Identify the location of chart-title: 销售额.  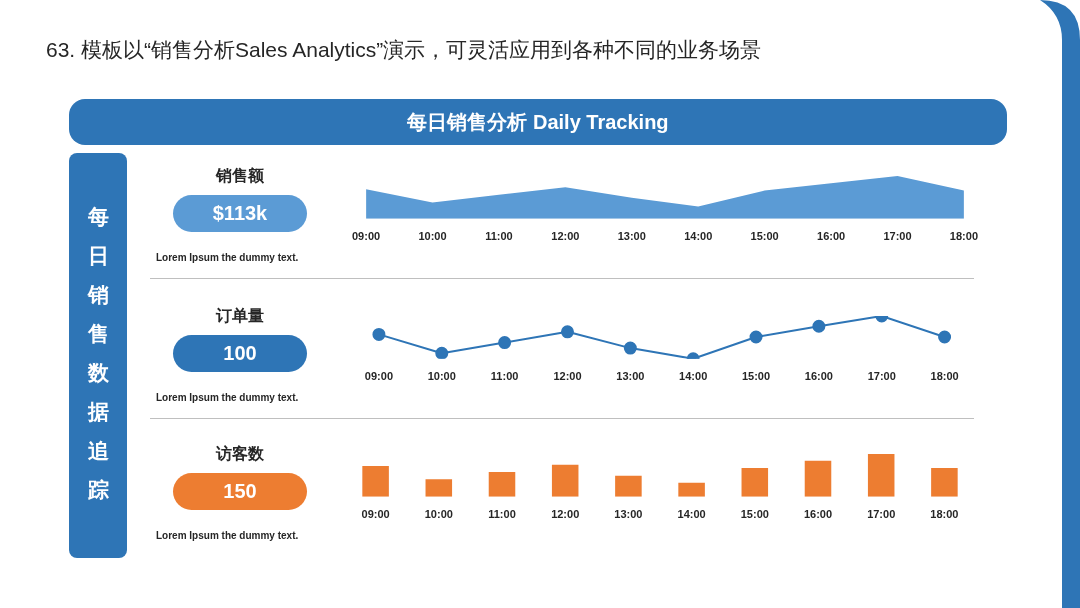
(239, 176).